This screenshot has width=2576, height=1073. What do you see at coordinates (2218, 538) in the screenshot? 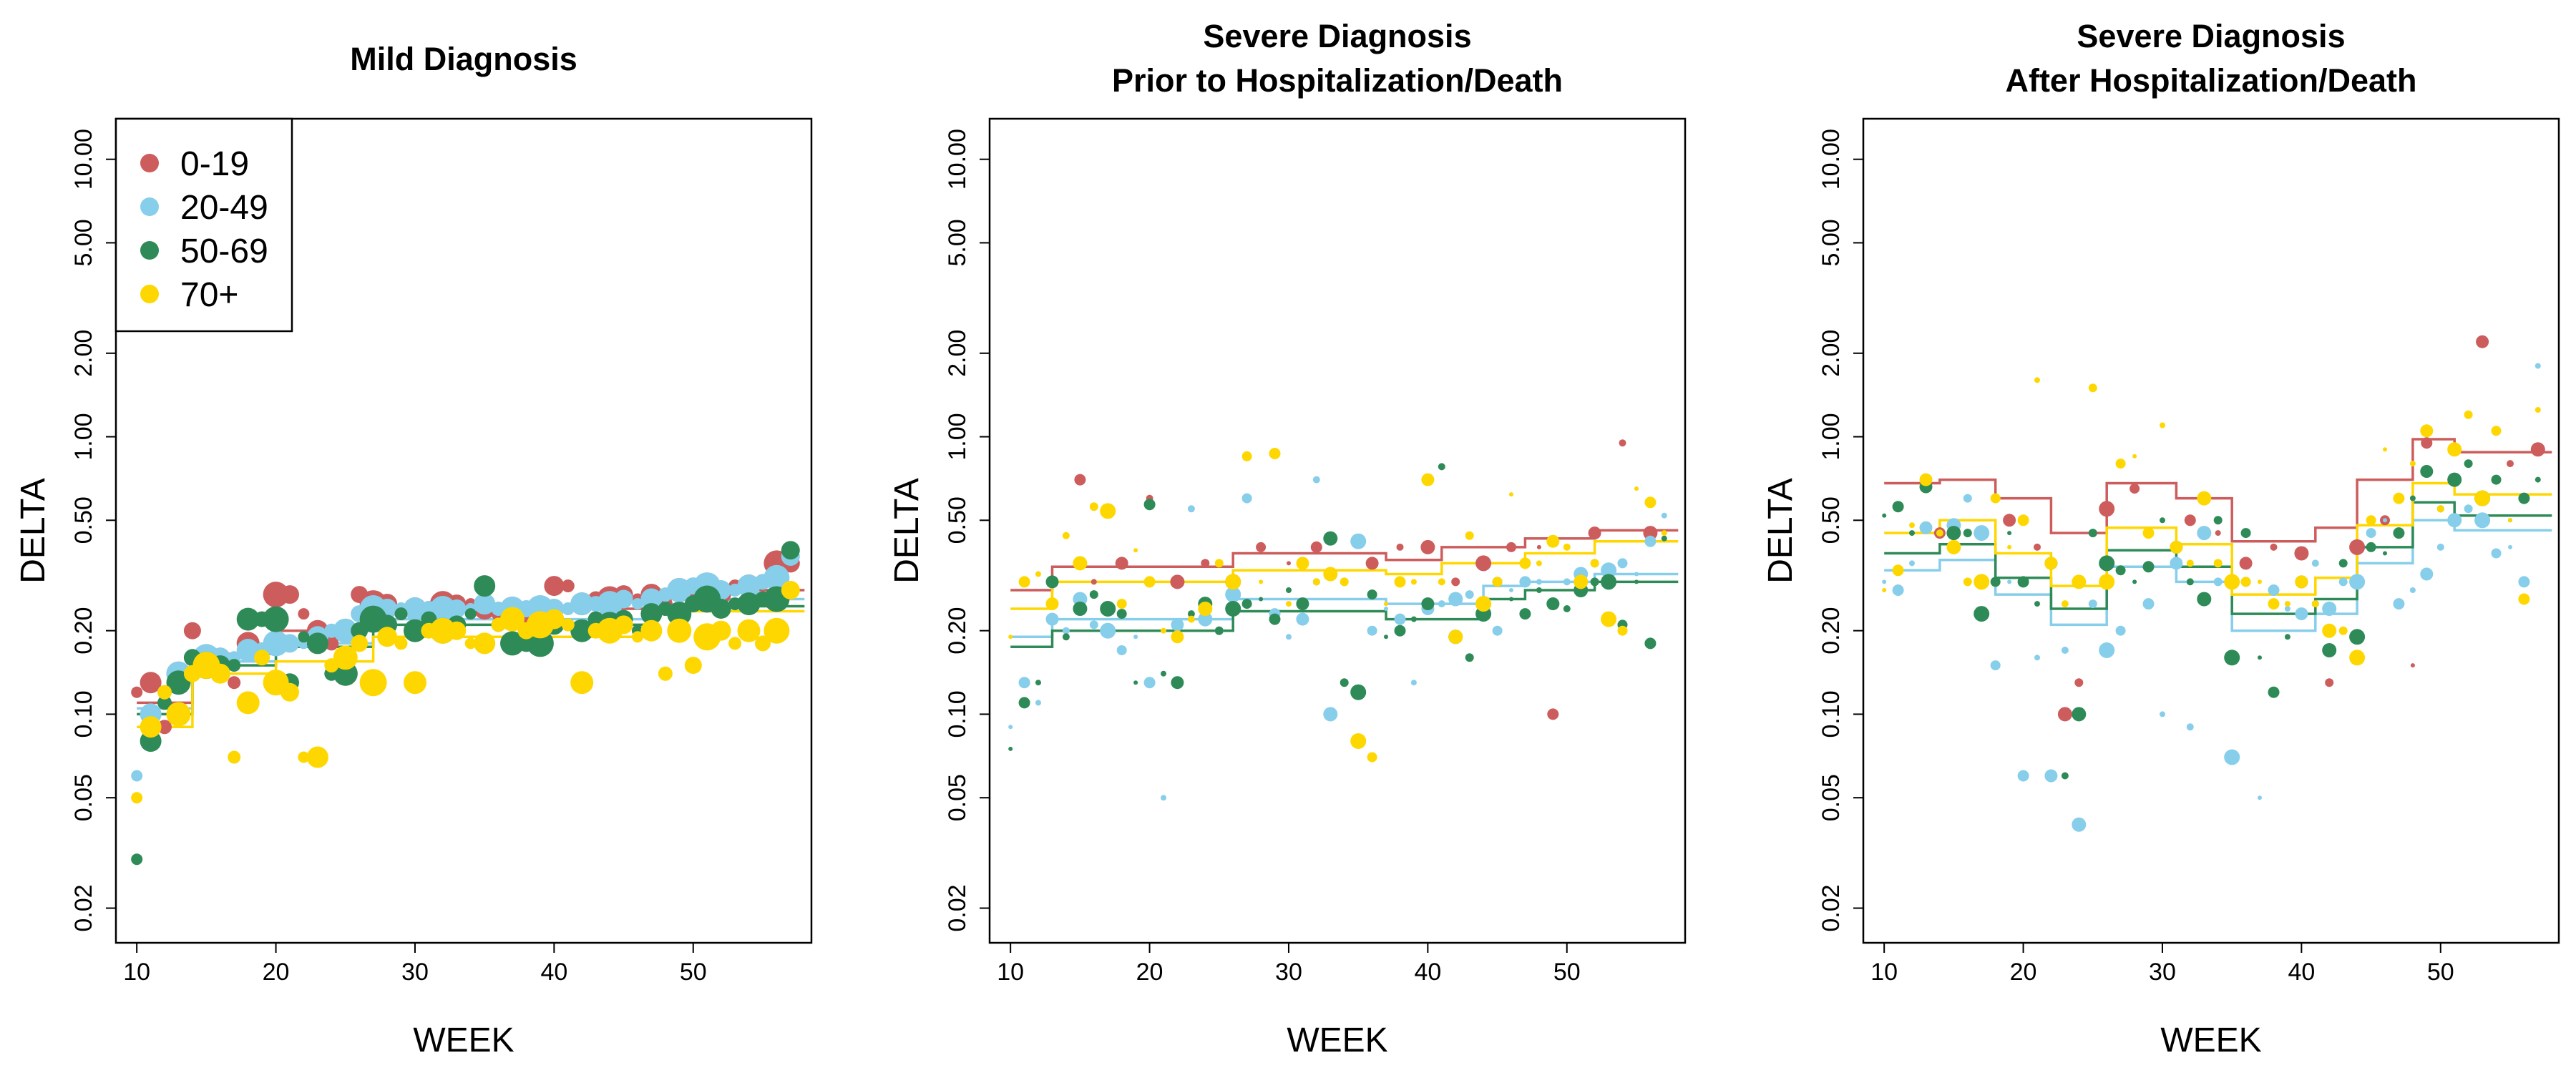
I see `fit-line-70+` at bounding box center [2218, 538].